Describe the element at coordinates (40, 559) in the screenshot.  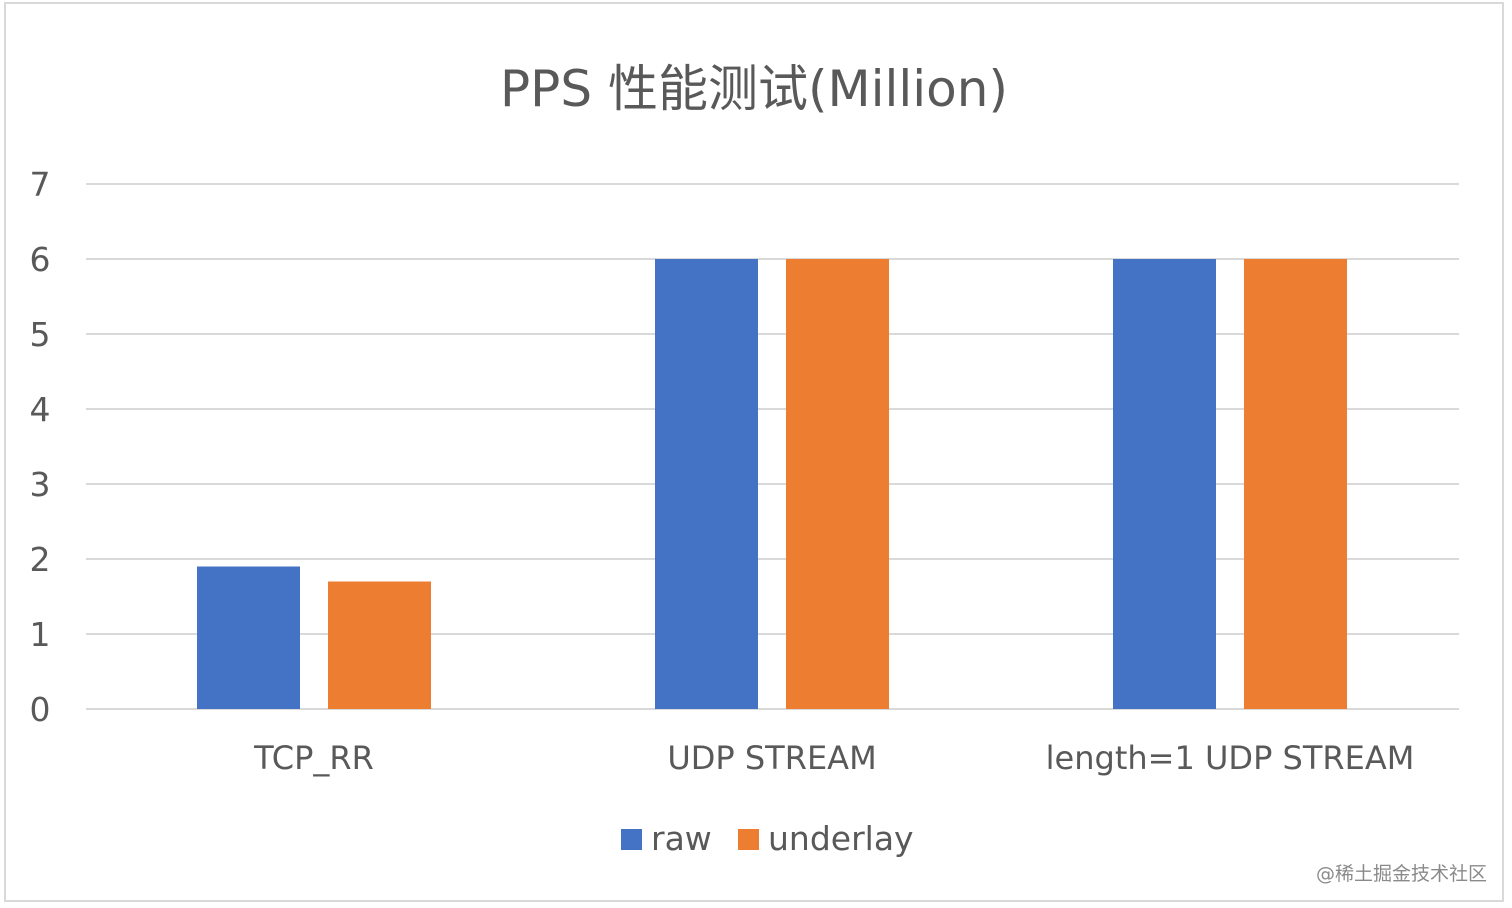
I see `y-tick-label: 2` at that location.